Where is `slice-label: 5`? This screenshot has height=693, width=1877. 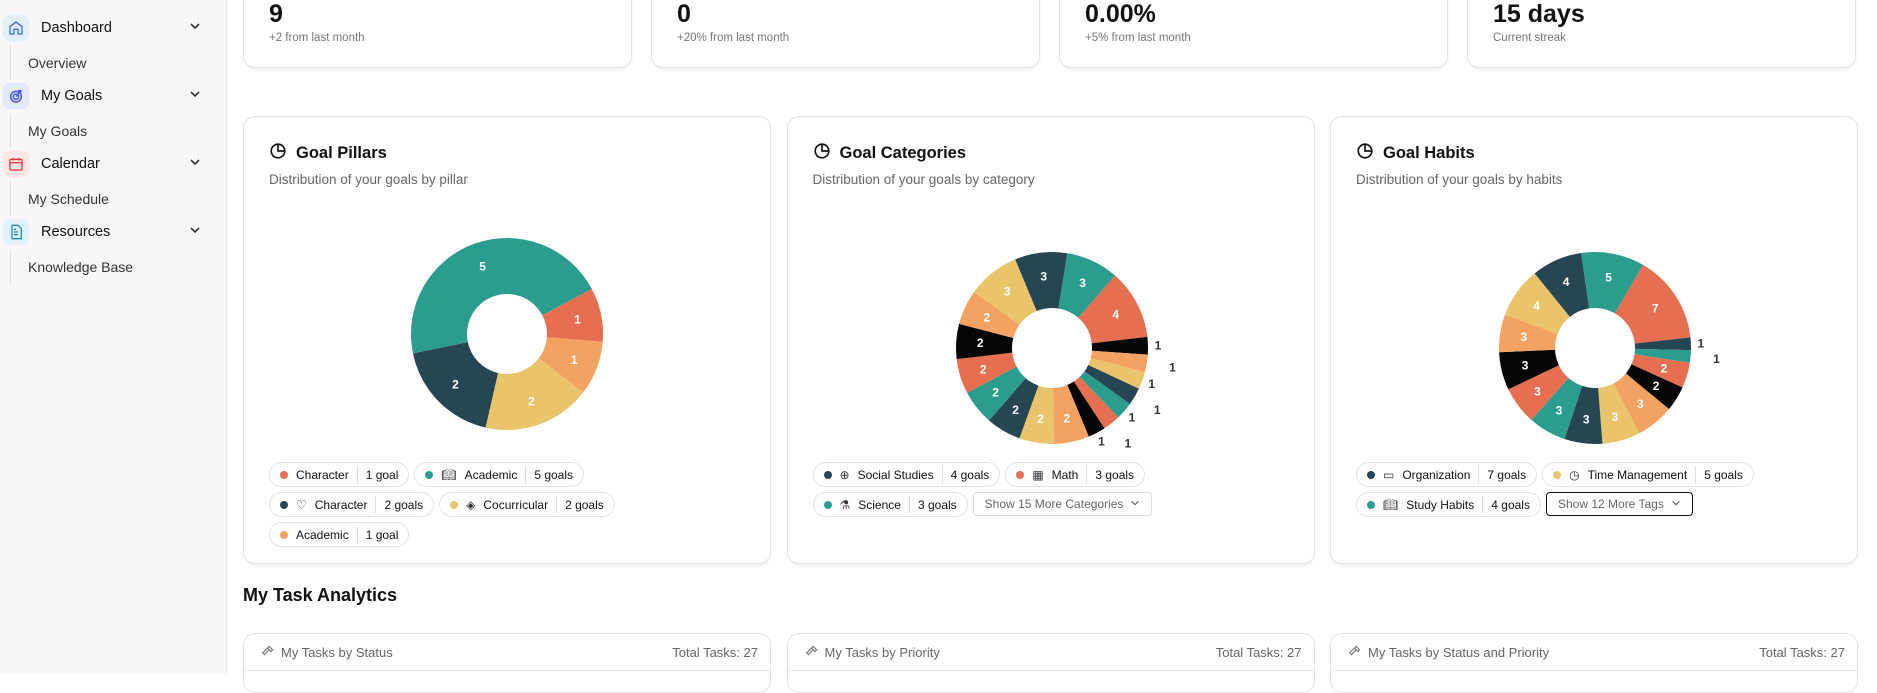 slice-label: 5 is located at coordinates (1608, 277).